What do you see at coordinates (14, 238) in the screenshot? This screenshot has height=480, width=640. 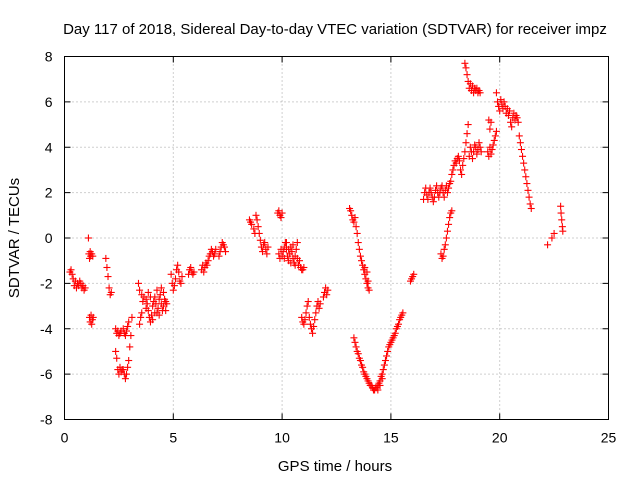 I see `y-axis-title: SDTVAR / TECUs` at bounding box center [14, 238].